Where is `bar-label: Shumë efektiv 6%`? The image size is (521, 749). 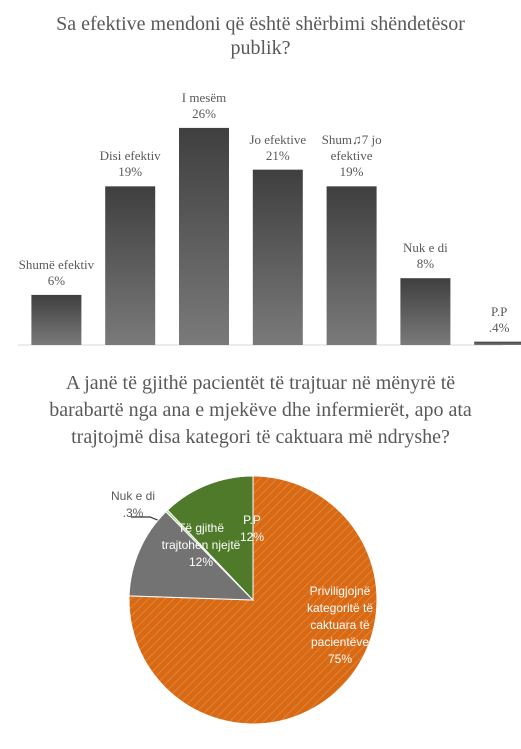
bar-label: Shumë efektiv 6% is located at coordinates (56, 273).